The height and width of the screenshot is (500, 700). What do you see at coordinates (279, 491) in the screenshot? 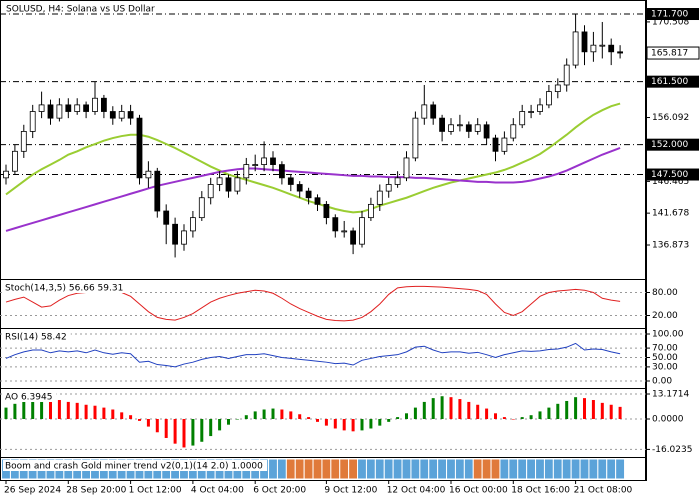
I see `x-tick-label: 6 Oct 20:00` at bounding box center [279, 491].